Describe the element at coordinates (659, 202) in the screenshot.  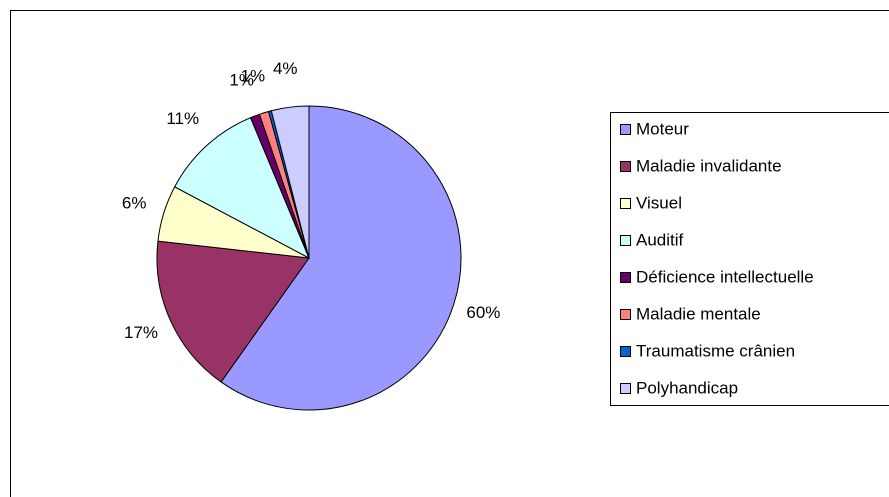
I see `legend-label: Visuel` at that location.